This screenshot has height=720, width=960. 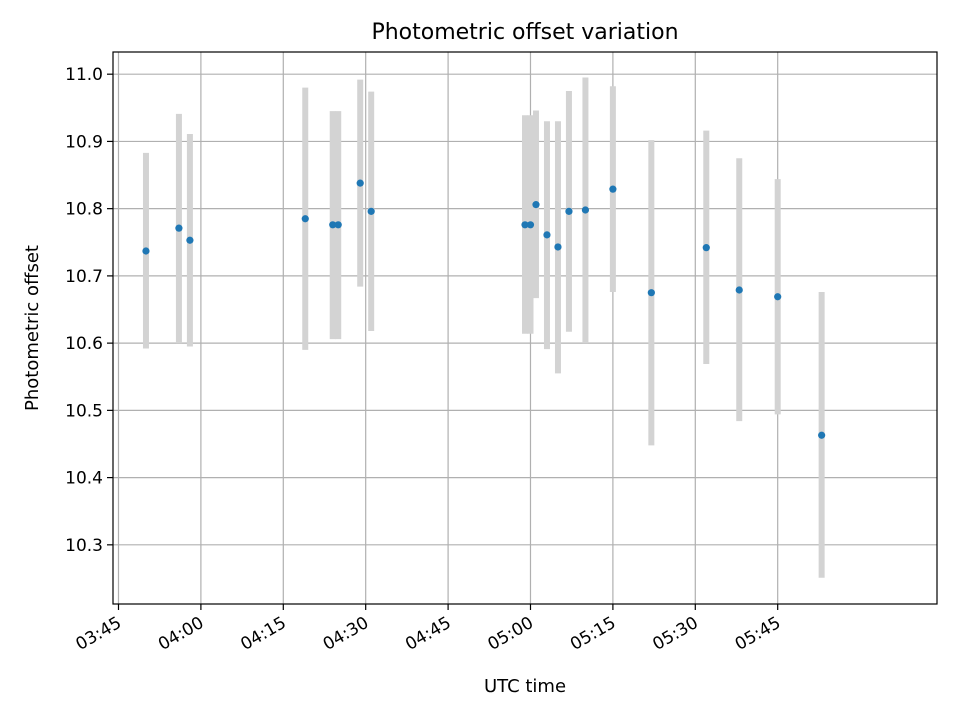 I want to click on y-axis-label: Photometric offset, so click(x=32, y=328).